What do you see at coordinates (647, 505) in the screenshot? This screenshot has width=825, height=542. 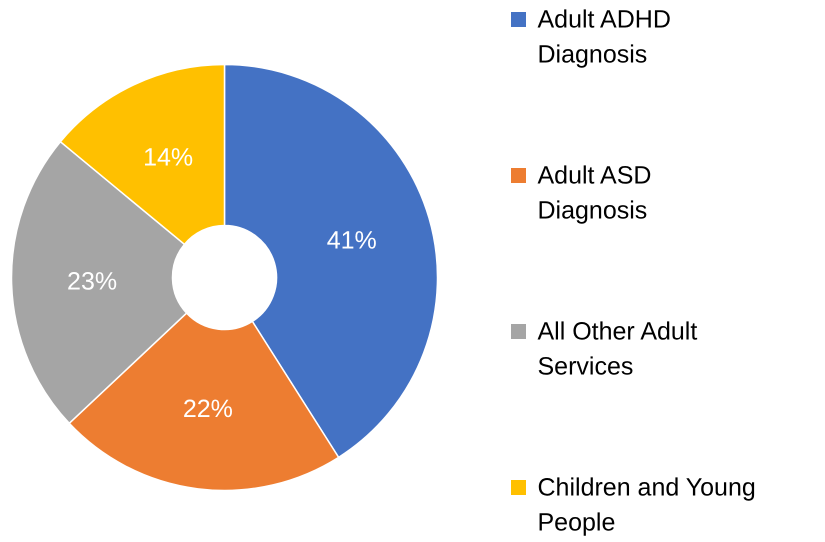 I see `legend-label: Children and Young People` at bounding box center [647, 505].